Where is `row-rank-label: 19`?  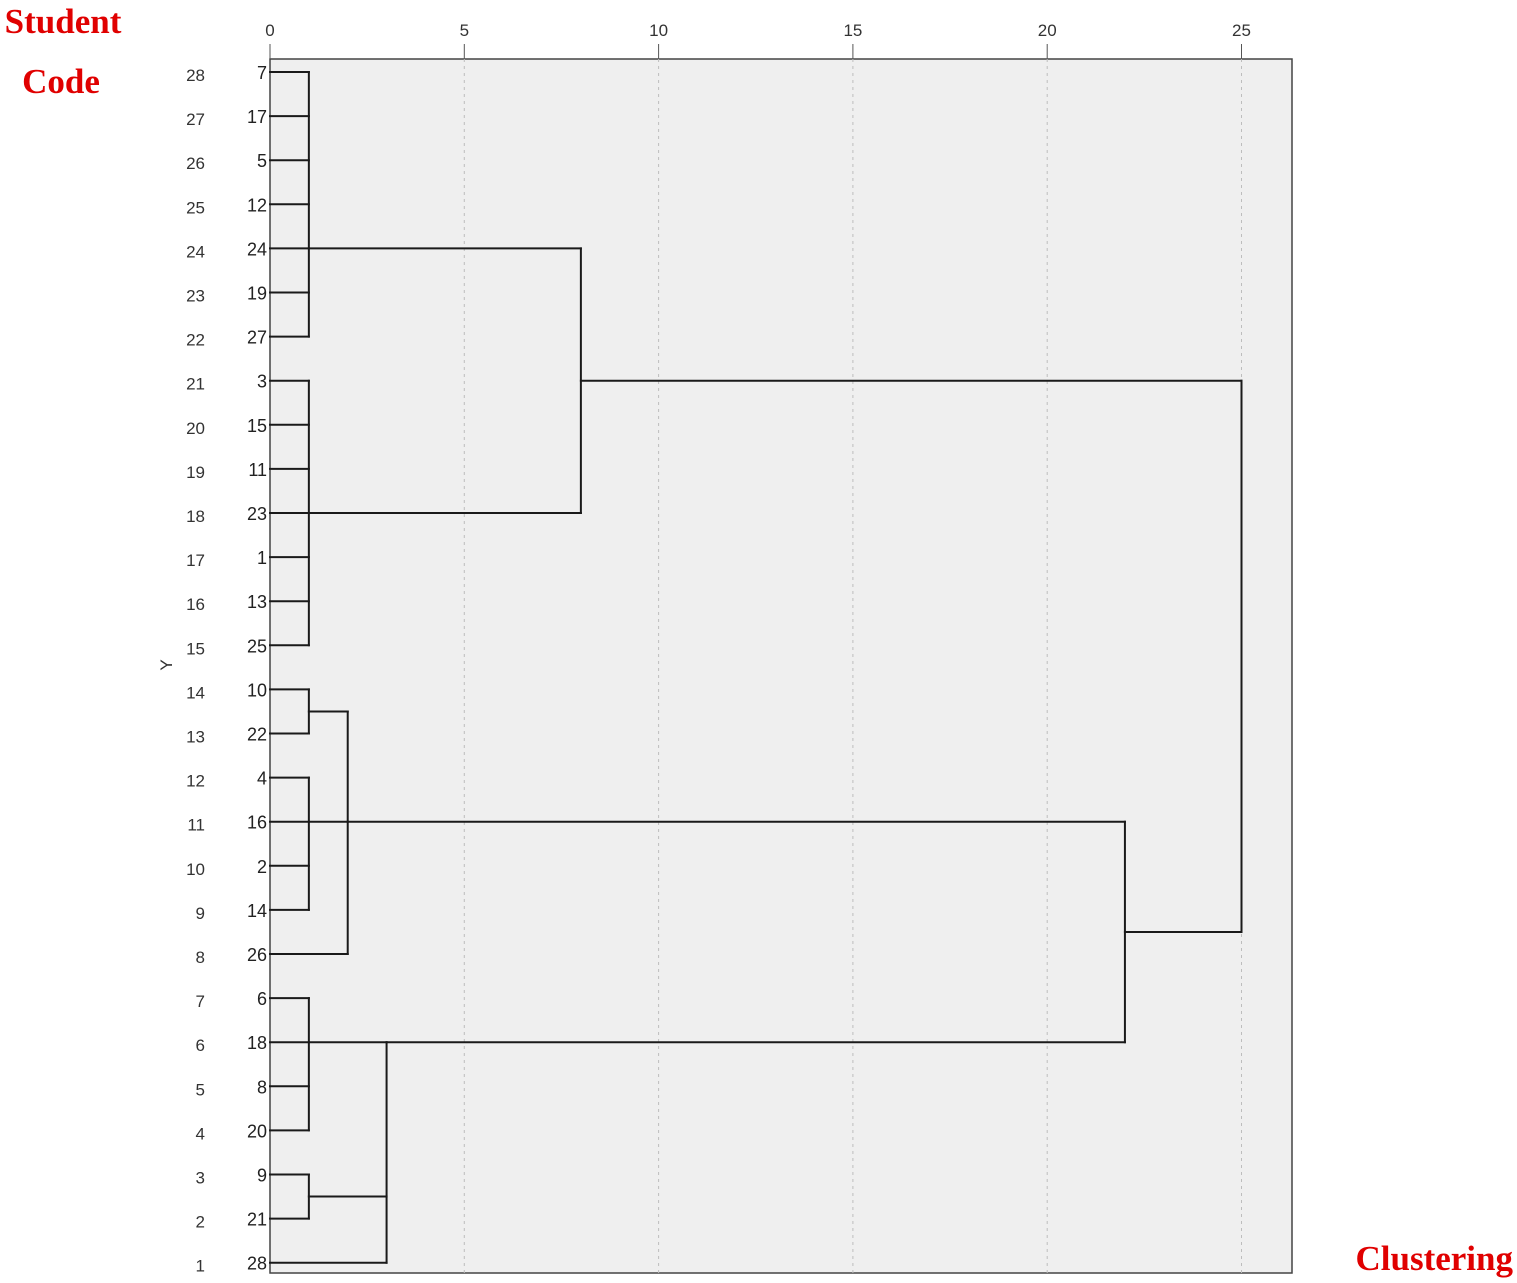 row-rank-label: 19 is located at coordinates (195, 472).